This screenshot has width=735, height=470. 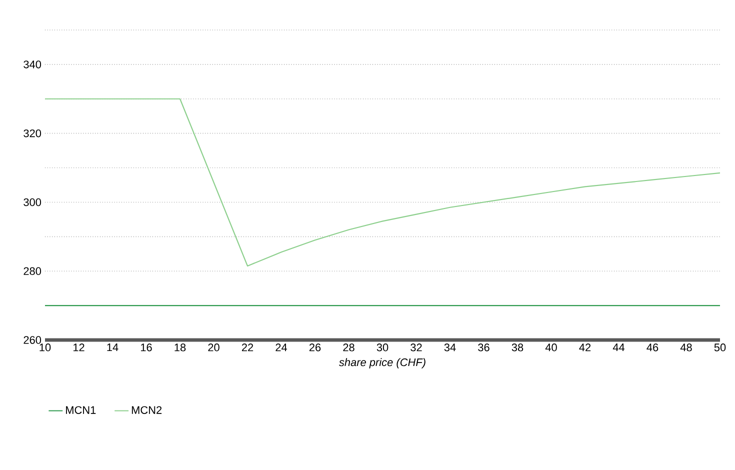 I want to click on x-tick-label: 32, so click(x=416, y=348).